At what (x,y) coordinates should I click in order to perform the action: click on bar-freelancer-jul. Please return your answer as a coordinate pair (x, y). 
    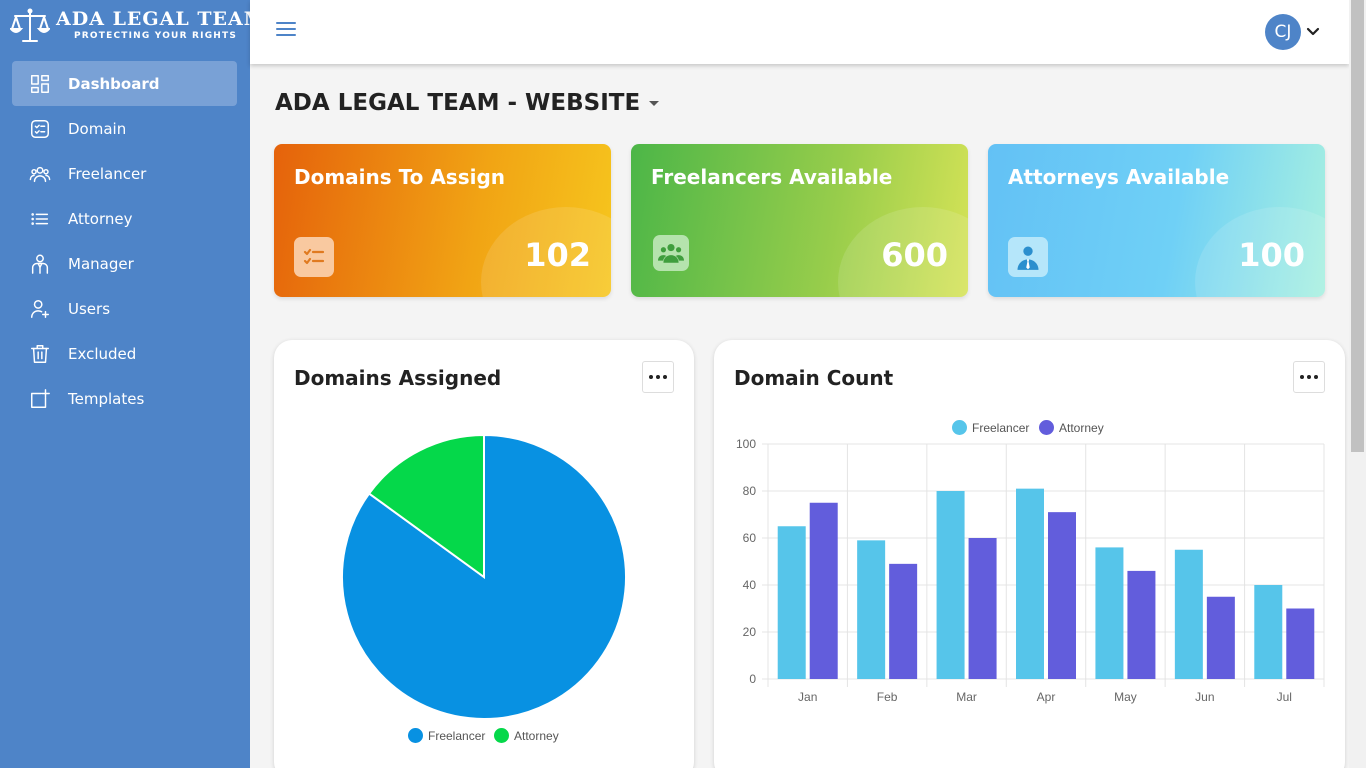
    Looking at the image, I should click on (1268, 632).